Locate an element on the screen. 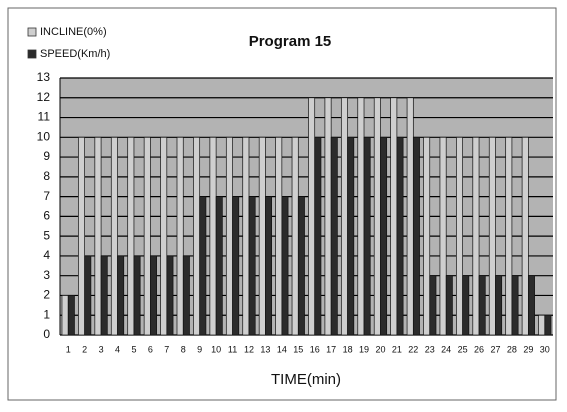 Image resolution: width=567 pixels, height=412 pixels. y-tick-label: 3 is located at coordinates (46, 275).